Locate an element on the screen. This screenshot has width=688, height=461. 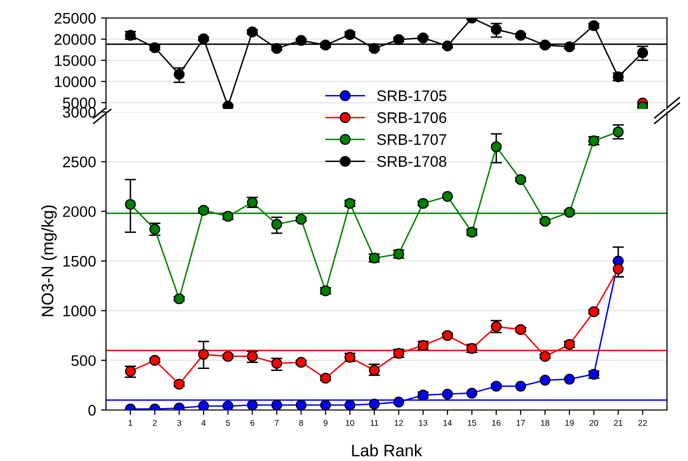
y-tick-label: 25000 is located at coordinates (75, 18).